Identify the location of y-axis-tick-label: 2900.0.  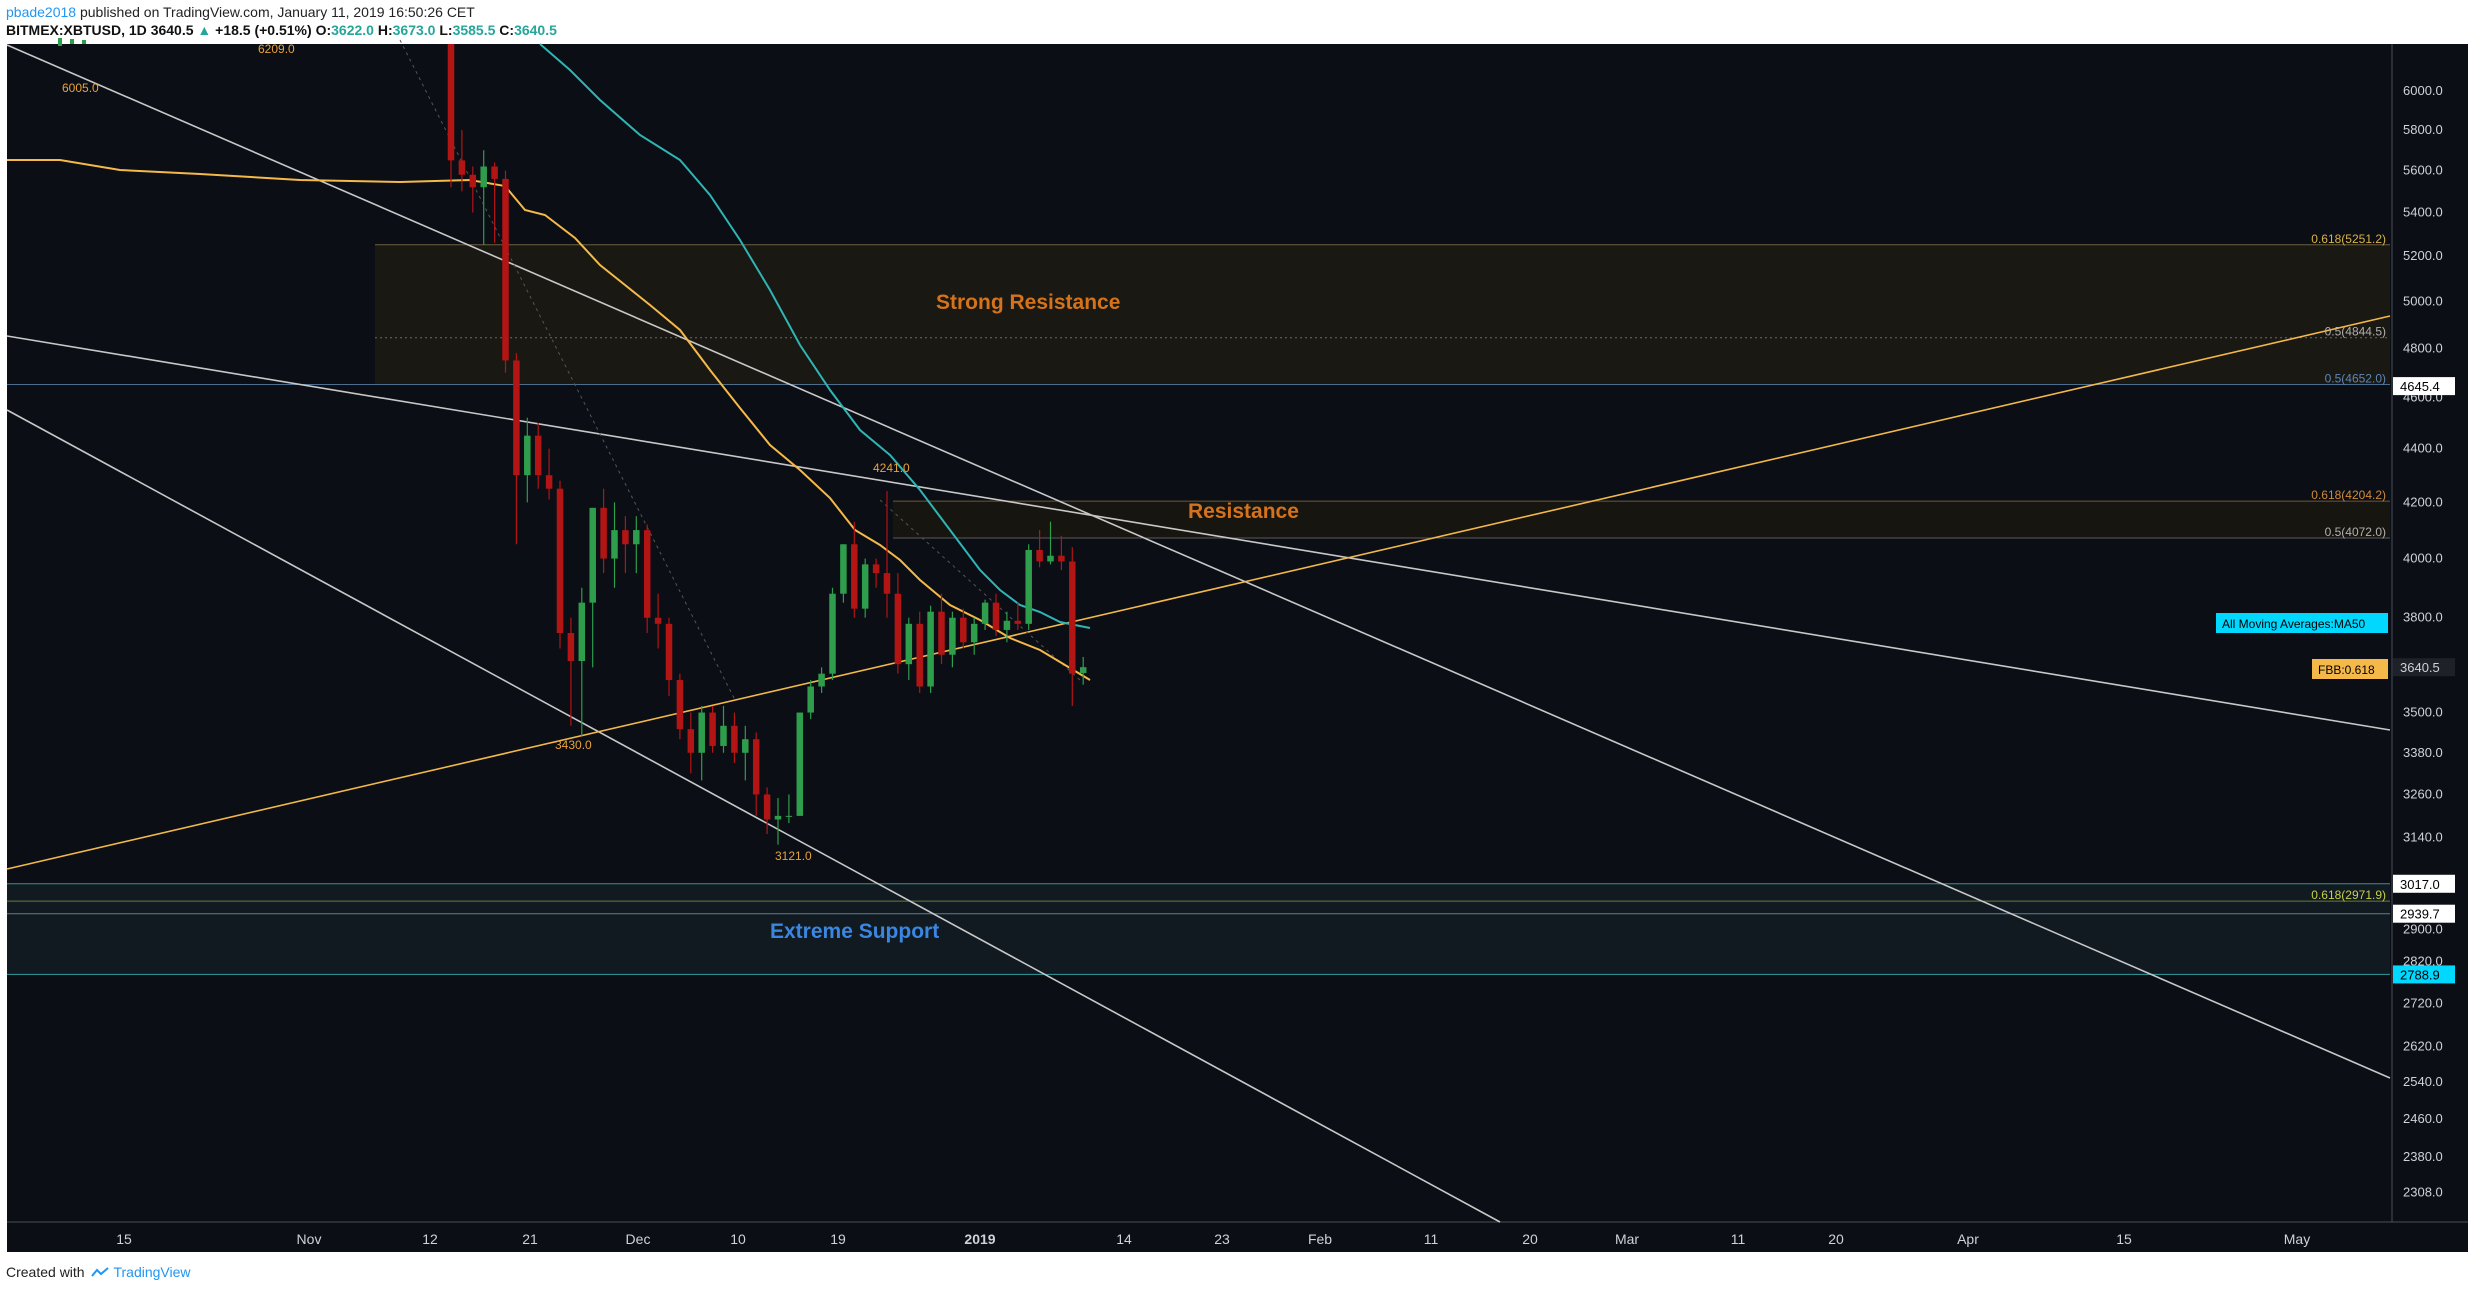
(2423, 928).